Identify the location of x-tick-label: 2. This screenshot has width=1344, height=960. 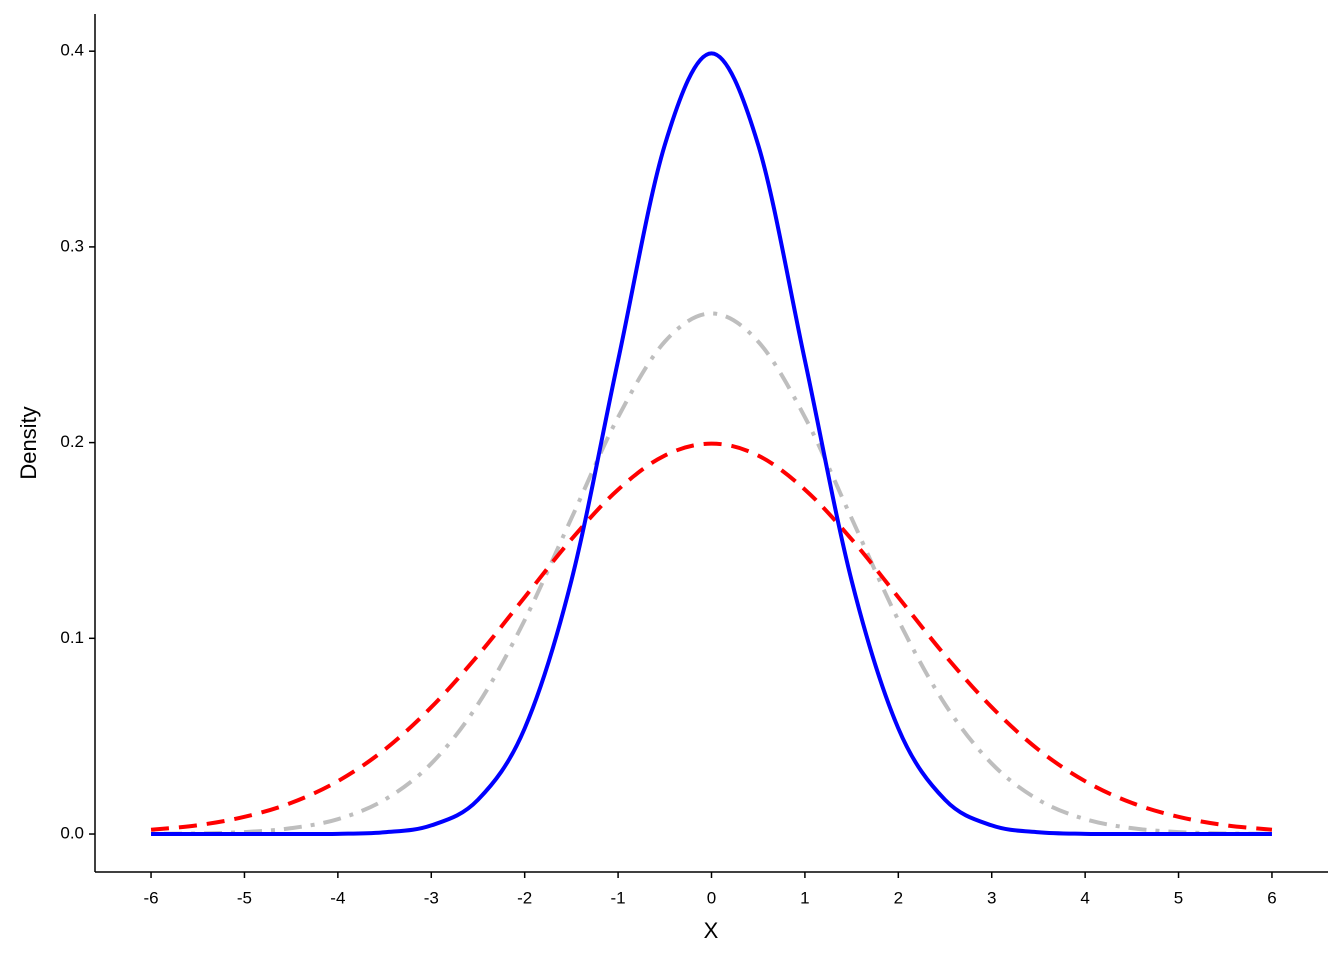
(898, 897).